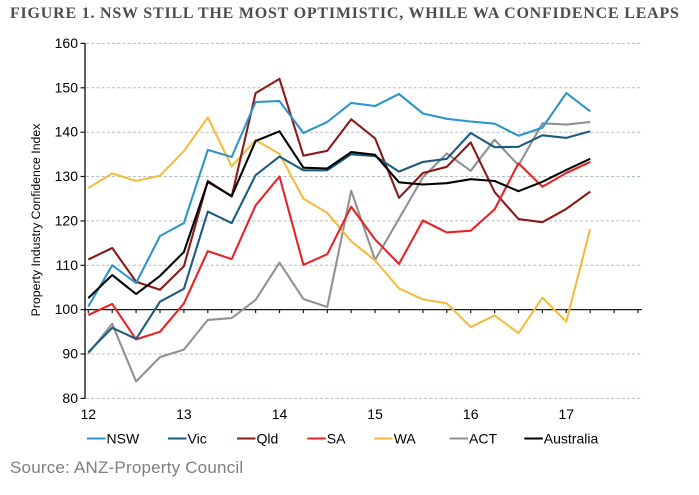 The height and width of the screenshot is (495, 699). I want to click on svg-text: SA, so click(336, 438).